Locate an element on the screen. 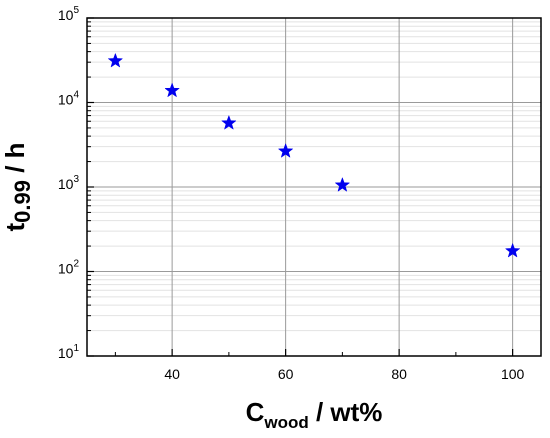 This screenshot has height=438, width=550. x-axis-title: Cwood / wt% is located at coordinates (314, 414).